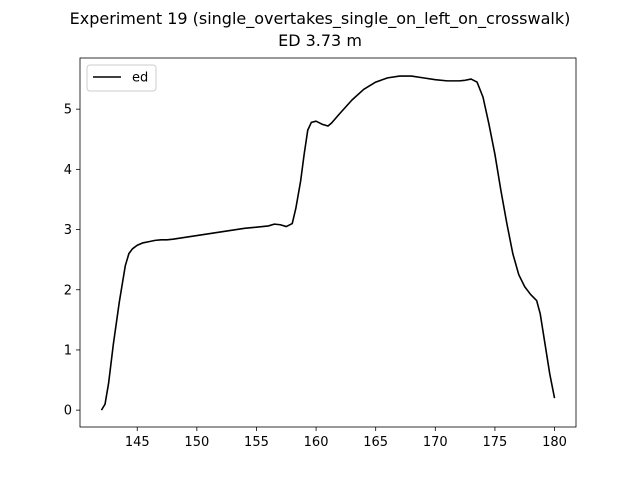 The width and height of the screenshot is (640, 484). I want to click on y-tick-label: 1, so click(68, 350).